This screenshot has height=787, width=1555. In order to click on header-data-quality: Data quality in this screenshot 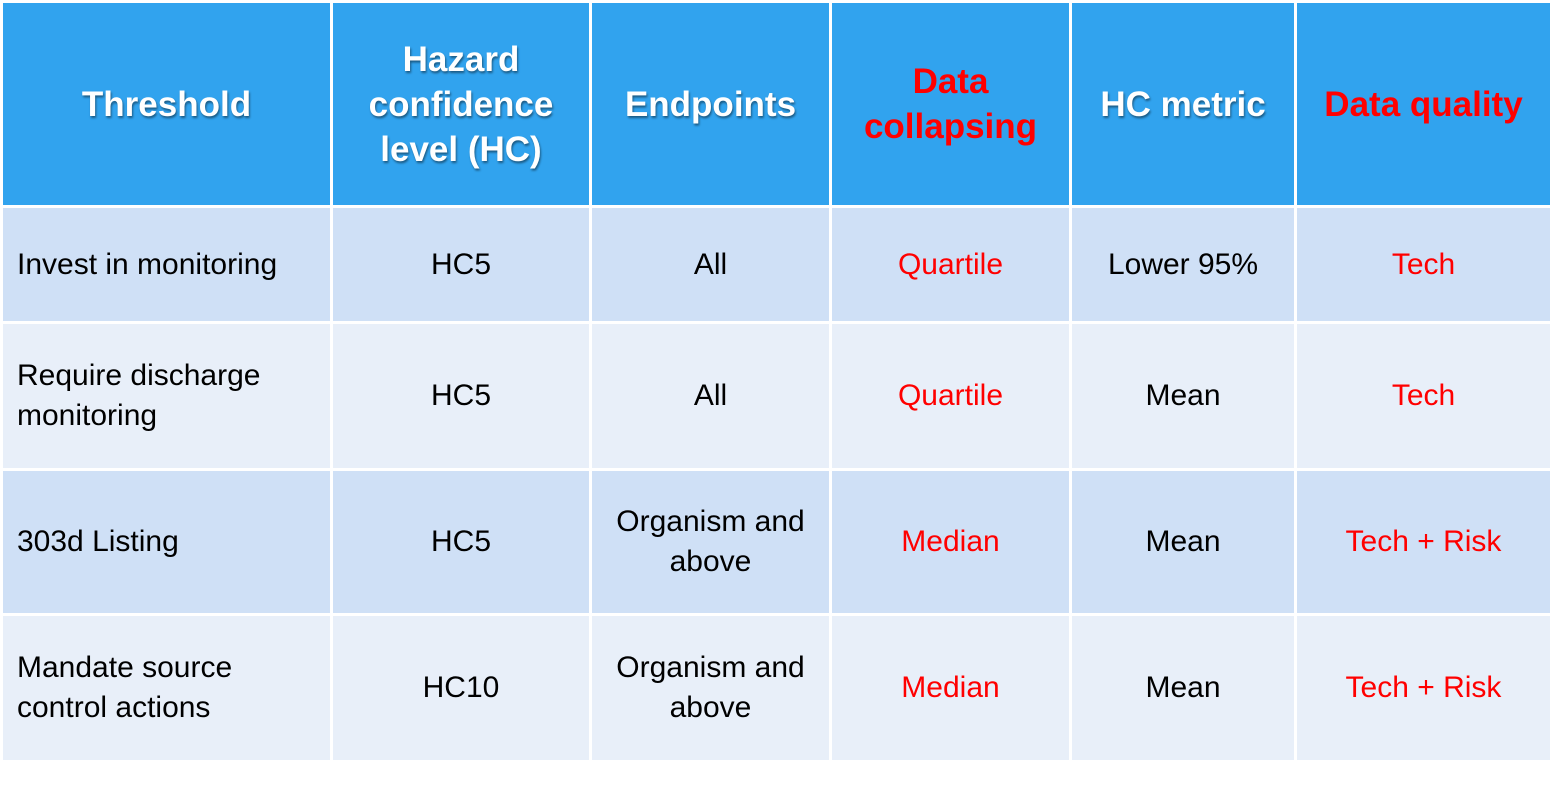, I will do `click(1423, 104)`.